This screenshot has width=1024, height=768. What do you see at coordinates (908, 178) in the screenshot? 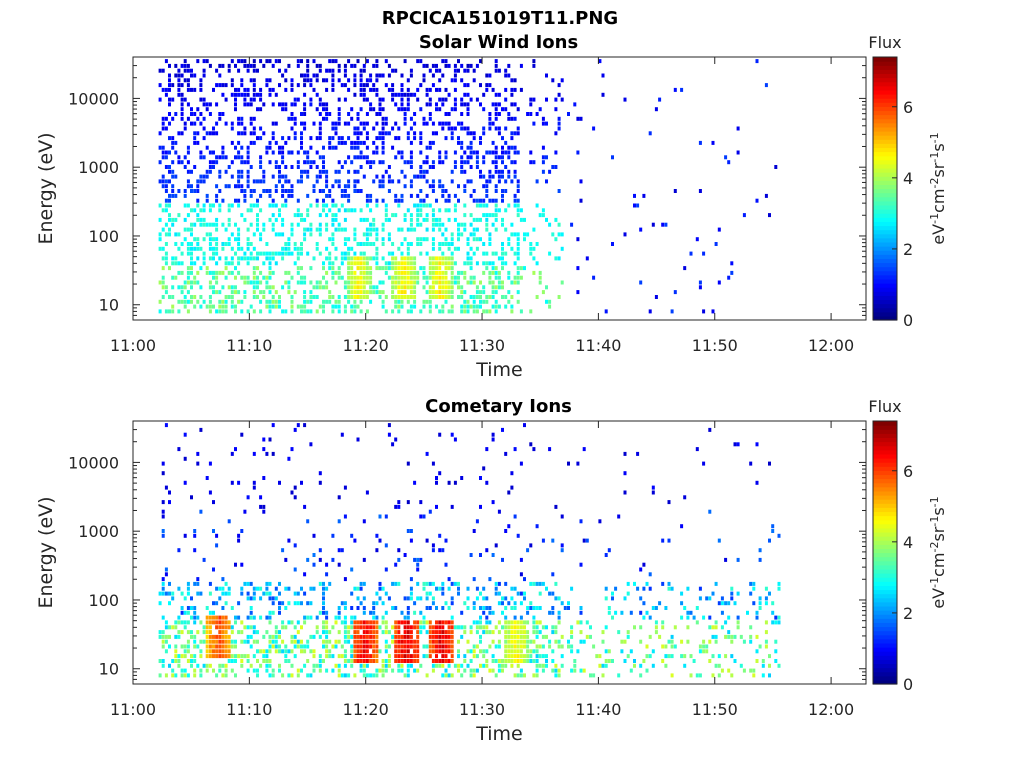
I see `colorbar-tick-label: 4` at bounding box center [908, 178].